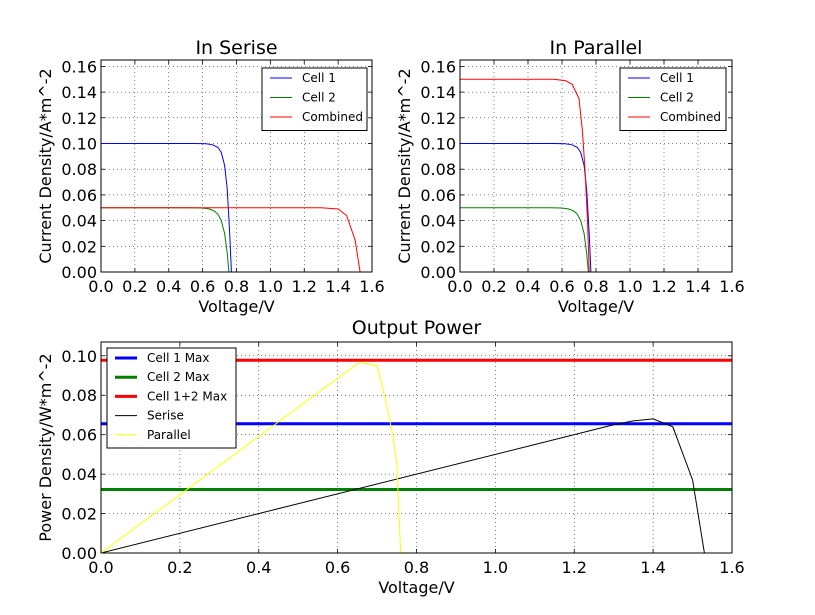 This screenshot has height=615, width=815. I want to click on chart-title: Output Power, so click(417, 328).